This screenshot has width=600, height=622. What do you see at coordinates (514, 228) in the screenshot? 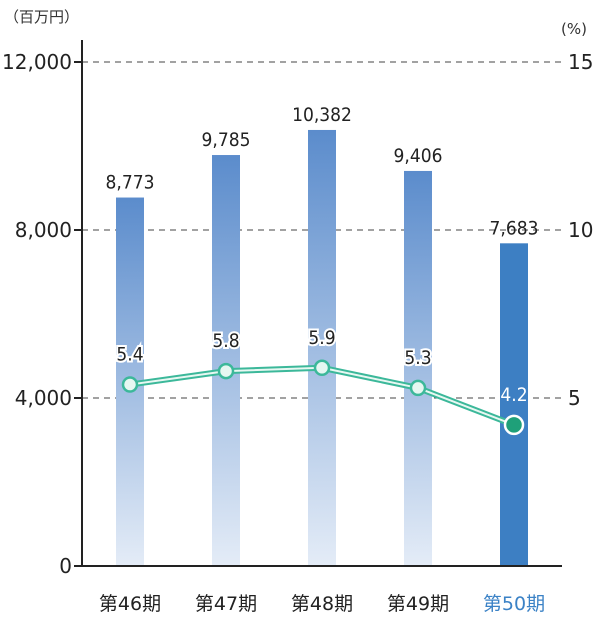
I see `bar-value-label: 7,683` at bounding box center [514, 228].